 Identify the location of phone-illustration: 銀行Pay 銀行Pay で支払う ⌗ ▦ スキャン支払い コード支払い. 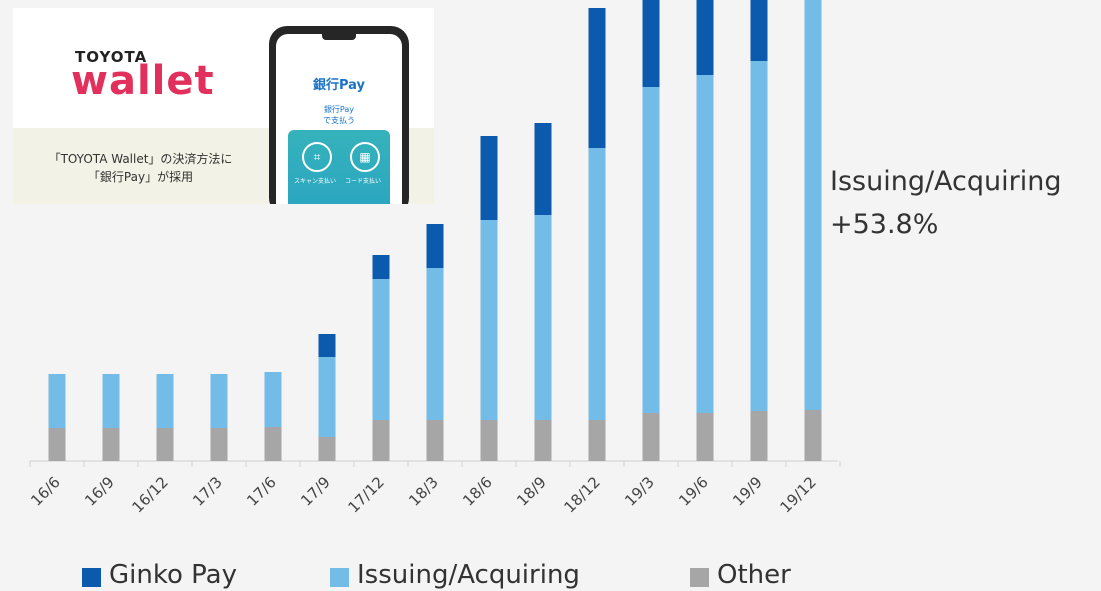
(339, 115).